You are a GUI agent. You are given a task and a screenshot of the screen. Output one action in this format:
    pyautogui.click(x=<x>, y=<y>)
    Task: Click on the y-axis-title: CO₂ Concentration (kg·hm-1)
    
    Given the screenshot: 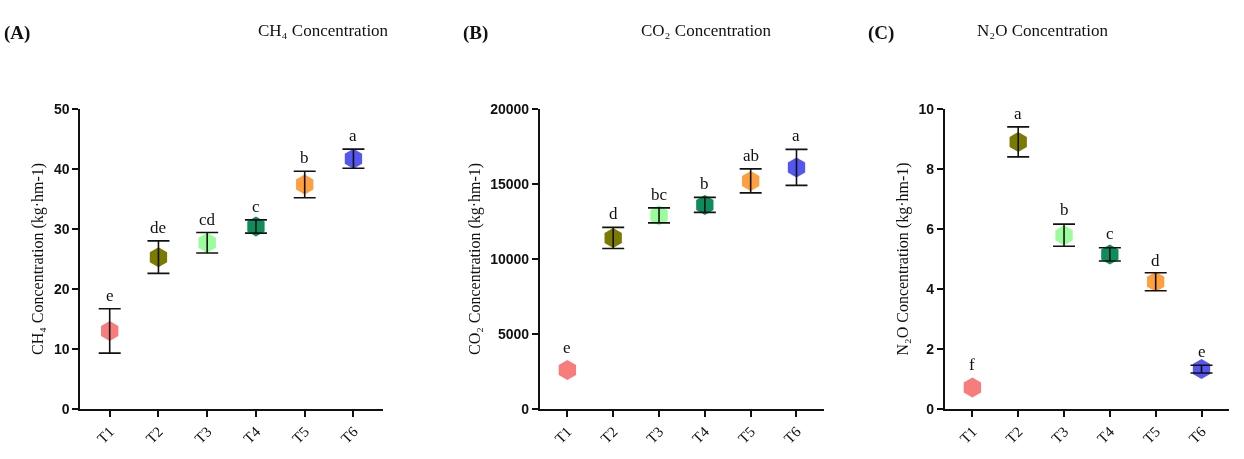 What is the action you would take?
    pyautogui.click(x=474, y=259)
    